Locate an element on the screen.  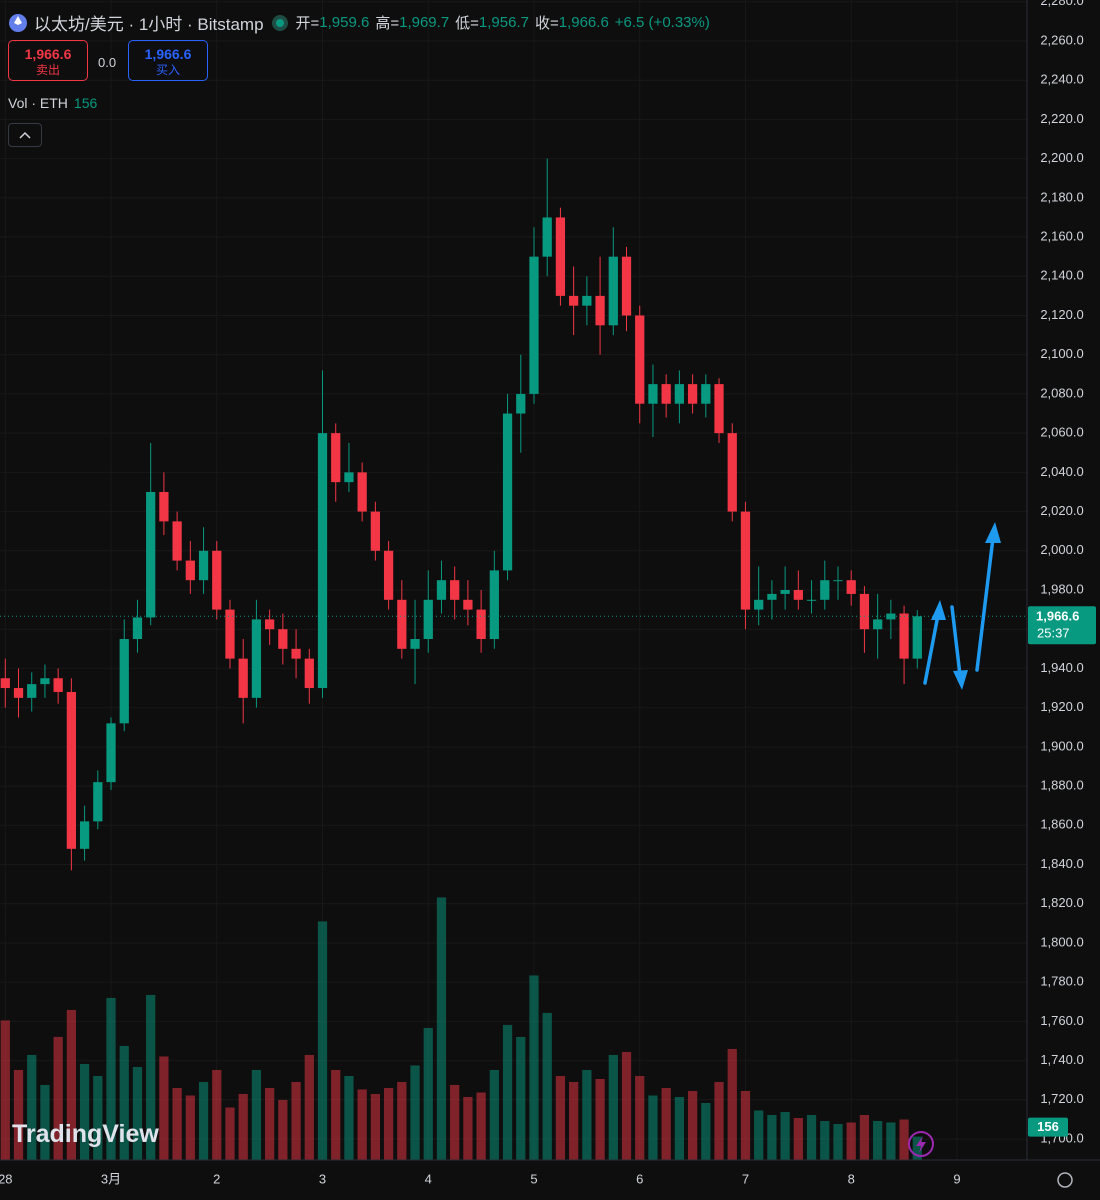
ohlc-label: 高= is located at coordinates (387, 23).